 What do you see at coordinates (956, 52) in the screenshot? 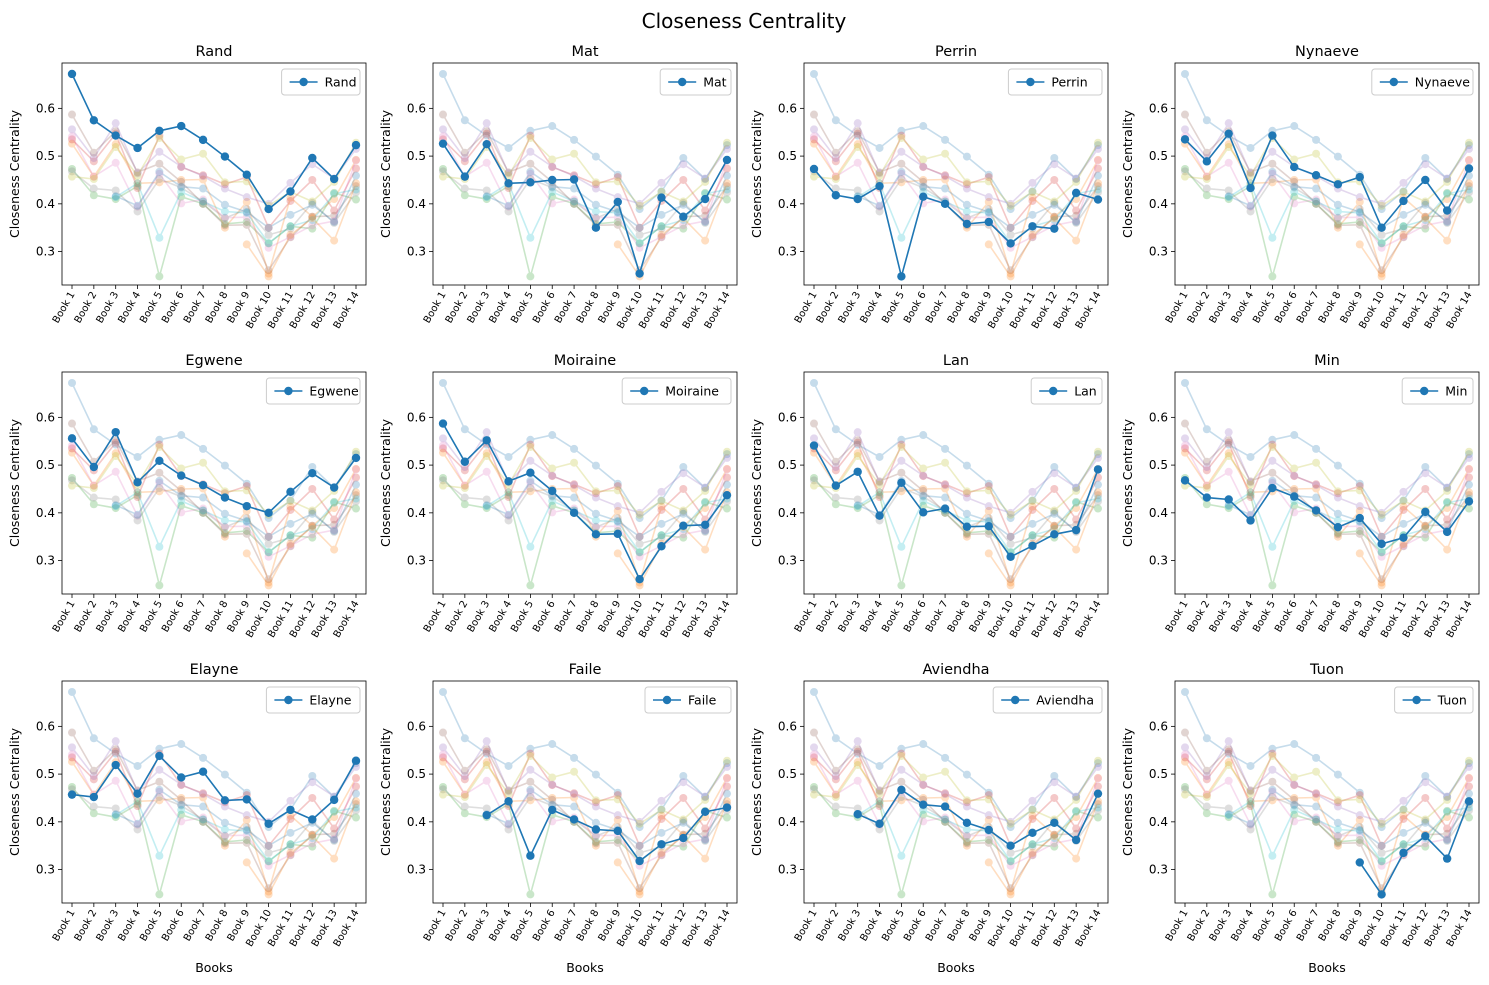
I see `panel-title: Perrin` at bounding box center [956, 52].